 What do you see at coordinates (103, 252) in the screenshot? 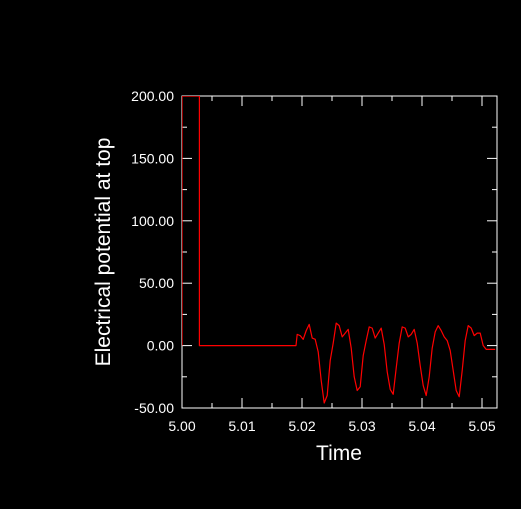
I see `y-axis-title: Electrical potential at top` at bounding box center [103, 252].